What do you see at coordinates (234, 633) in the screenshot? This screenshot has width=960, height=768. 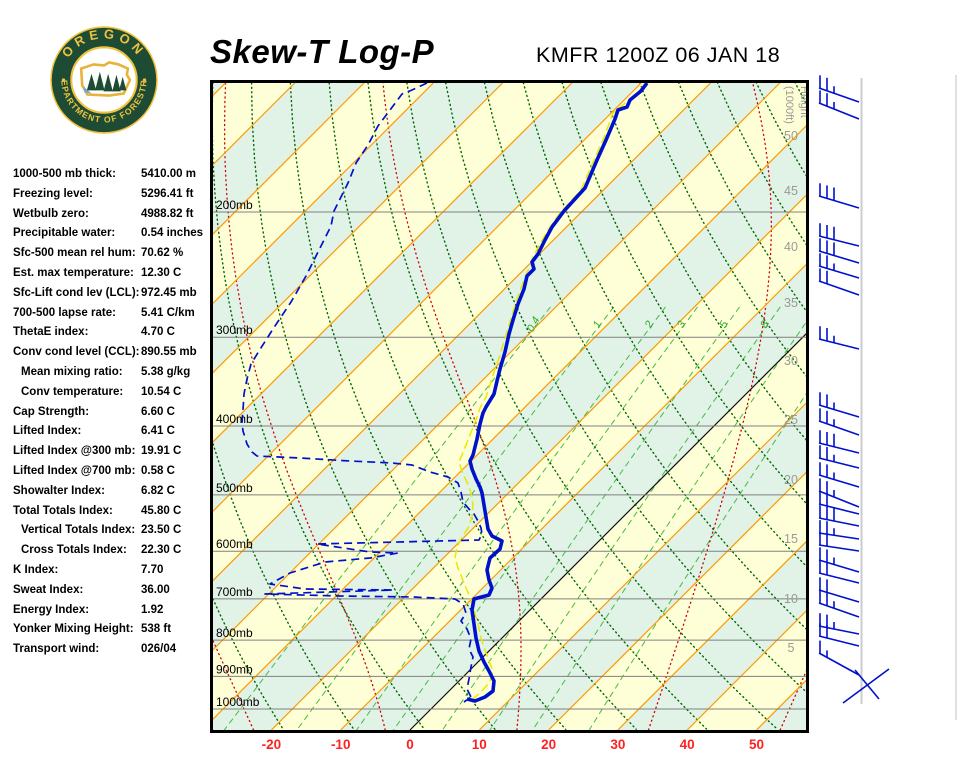 I see `svg-text: 800mb` at bounding box center [234, 633].